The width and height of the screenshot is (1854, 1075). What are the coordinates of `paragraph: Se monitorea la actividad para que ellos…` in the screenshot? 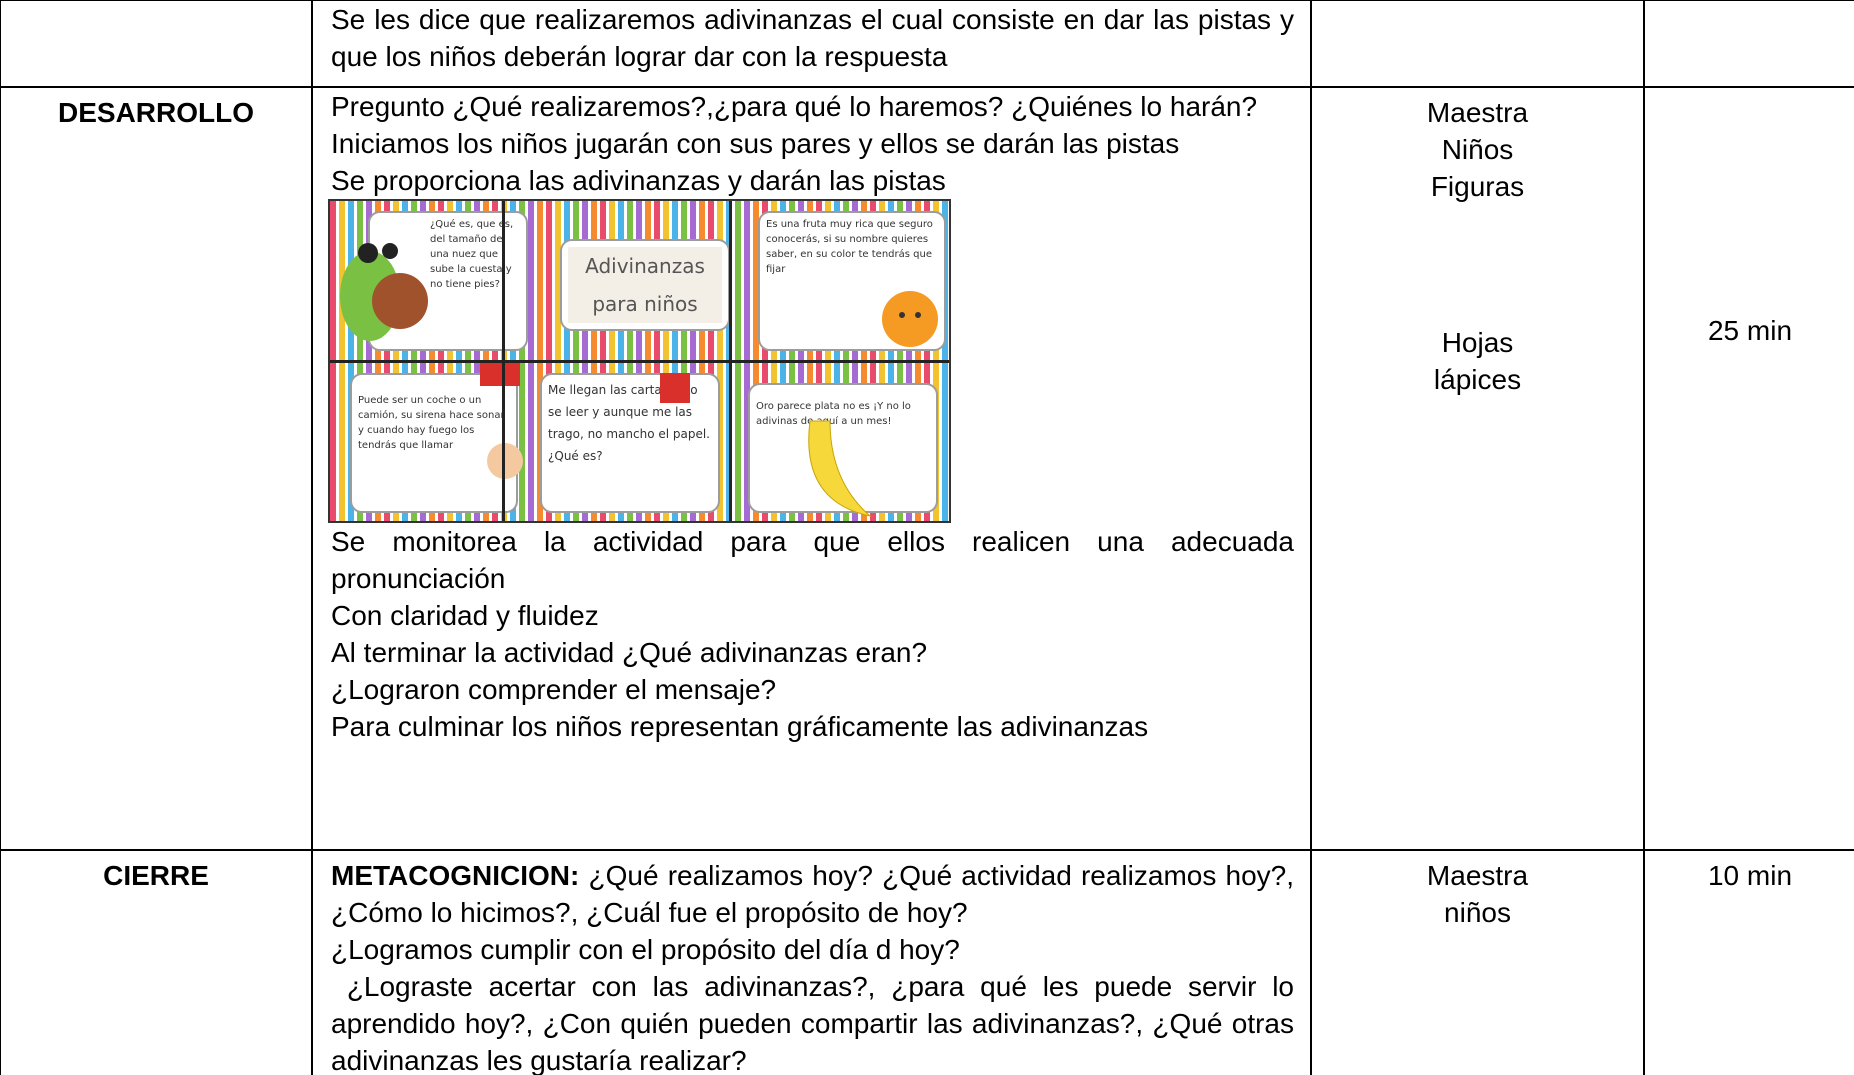 It's located at (812, 560).